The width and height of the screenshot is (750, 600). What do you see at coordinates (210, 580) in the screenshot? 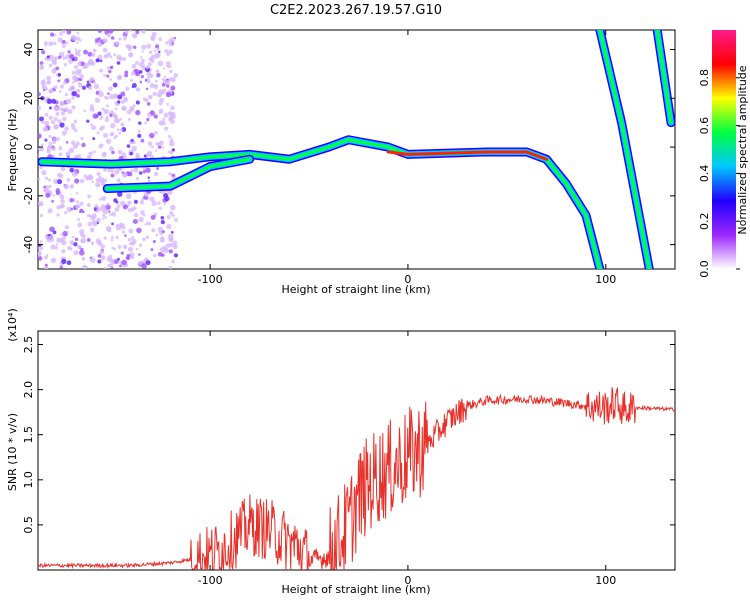
I see `x-tick-label: -100` at bounding box center [210, 580].